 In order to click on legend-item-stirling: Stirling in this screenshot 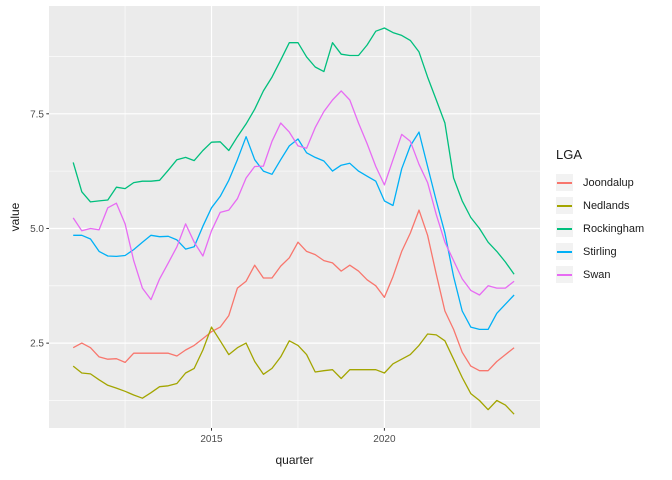, I will do `click(600, 251)`.